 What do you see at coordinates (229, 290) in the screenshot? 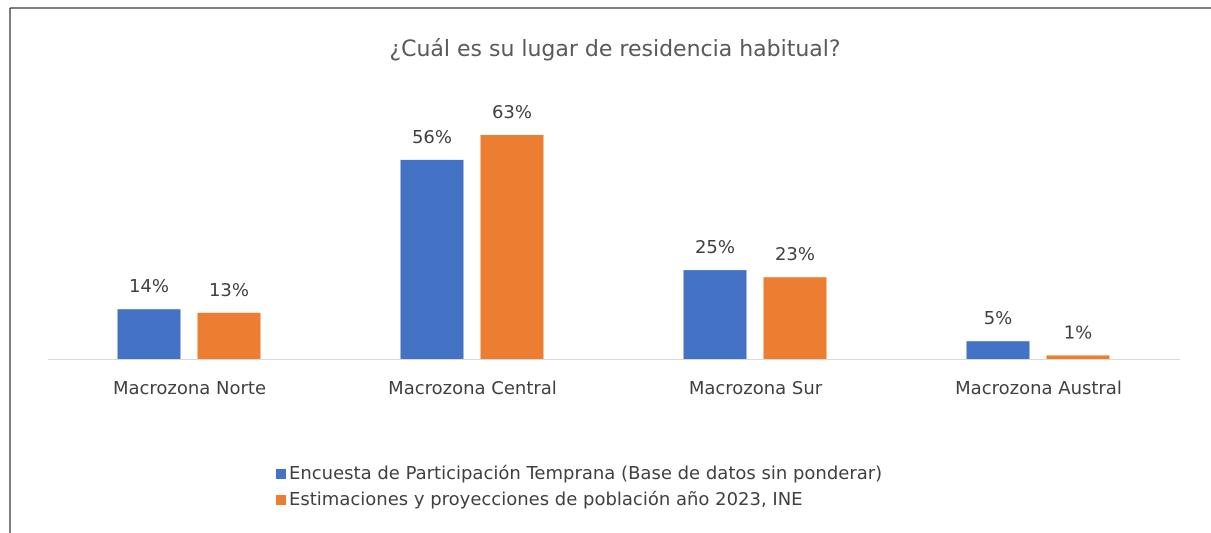
I see `data-label: 13%` at bounding box center [229, 290].